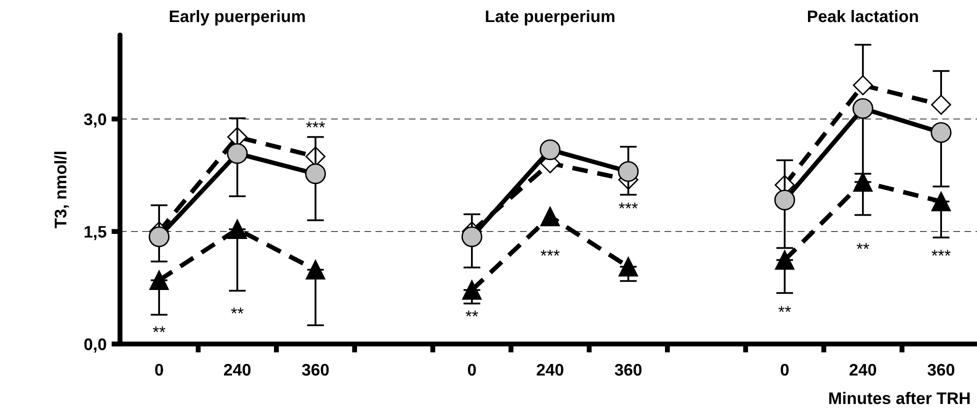 Image resolution: width=977 pixels, height=419 pixels. Describe the element at coordinates (863, 16) in the screenshot. I see `text: Peak lactation` at that location.